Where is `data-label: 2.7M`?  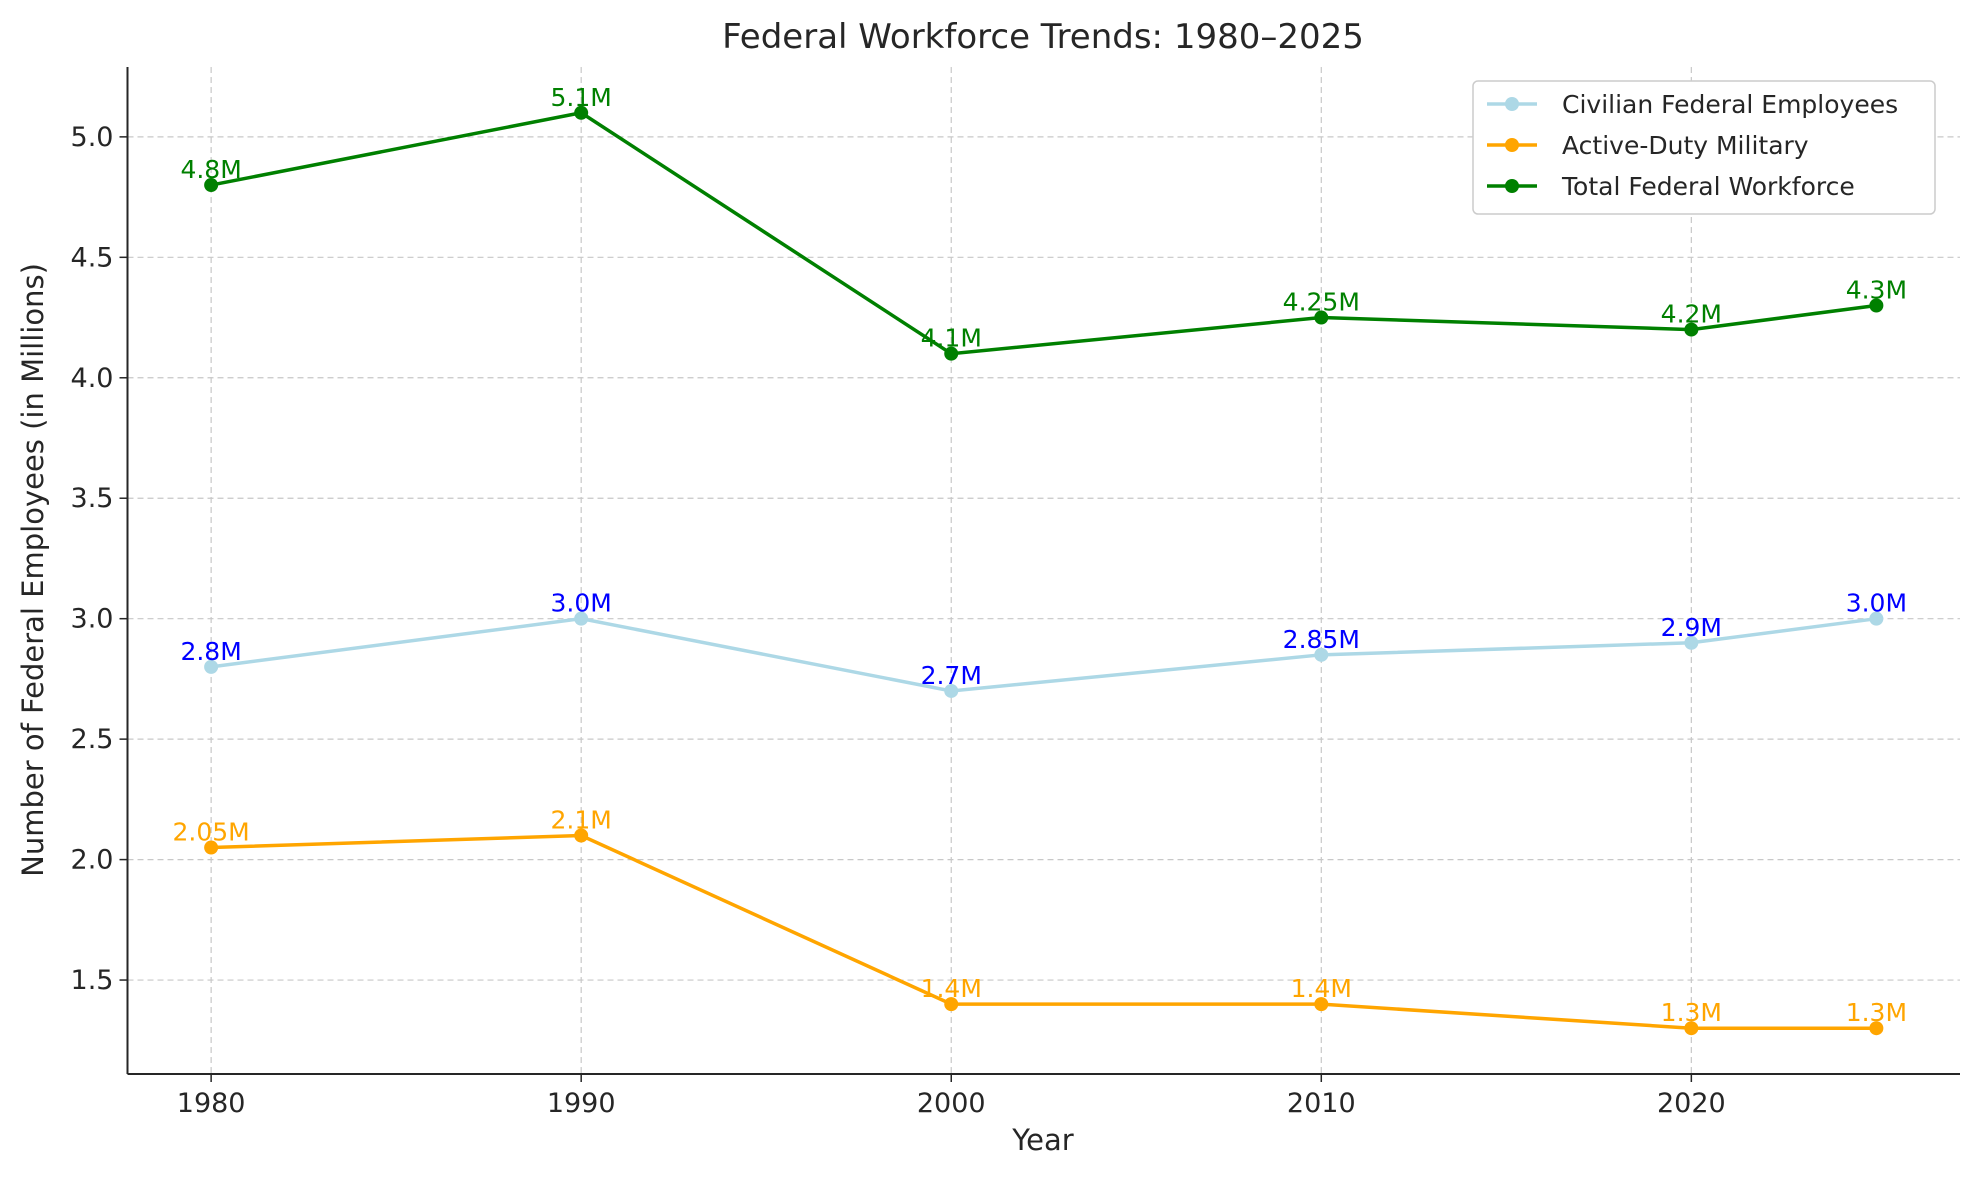
data-label: 2.7M is located at coordinates (951, 675).